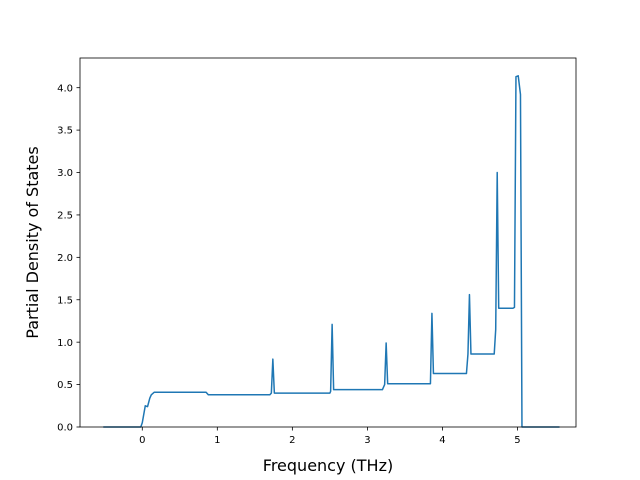 The width and height of the screenshot is (640, 480). Describe the element at coordinates (217, 440) in the screenshot. I see `x-tick-label: 1` at that location.